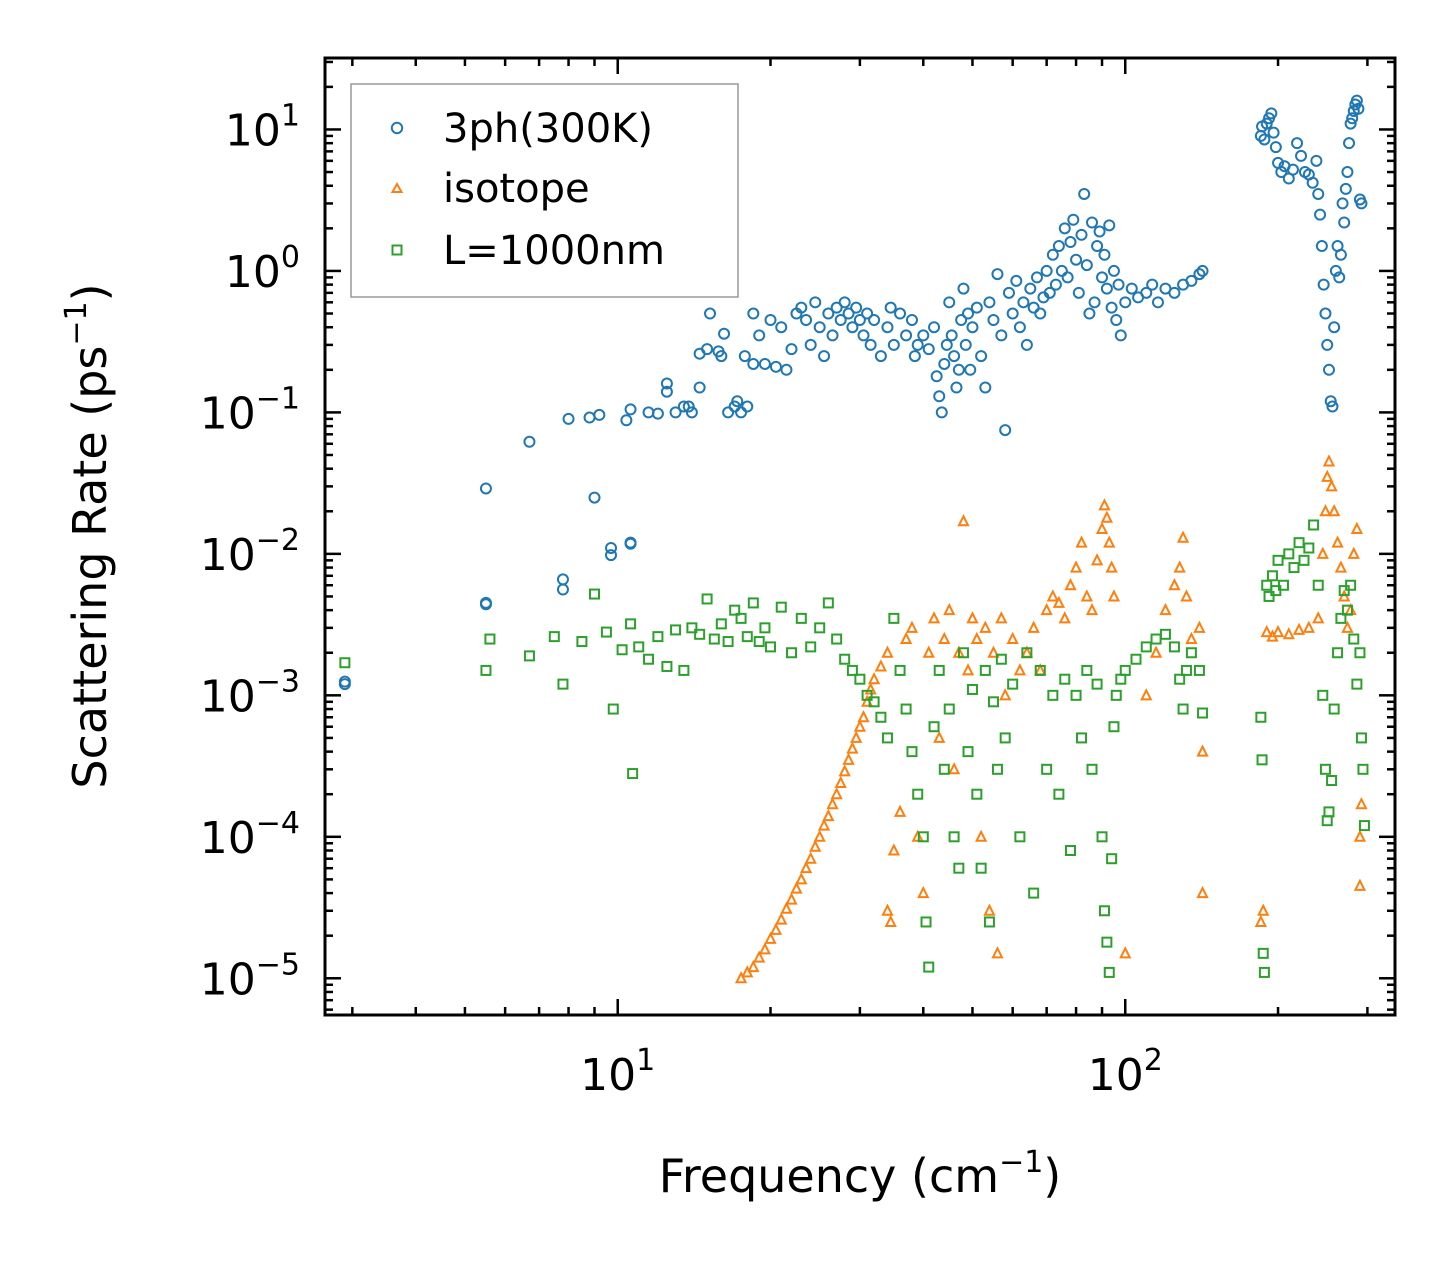 The height and width of the screenshot is (1265, 1455). I want to click on x-tick-label: 102, so click(1125, 1072).